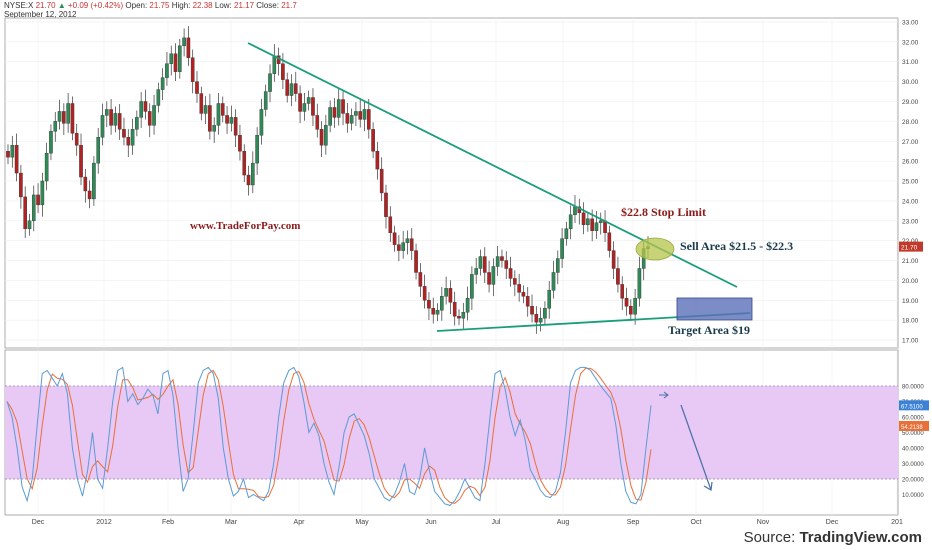  What do you see at coordinates (696, 522) in the screenshot?
I see `x-tick-label: Oct` at bounding box center [696, 522].